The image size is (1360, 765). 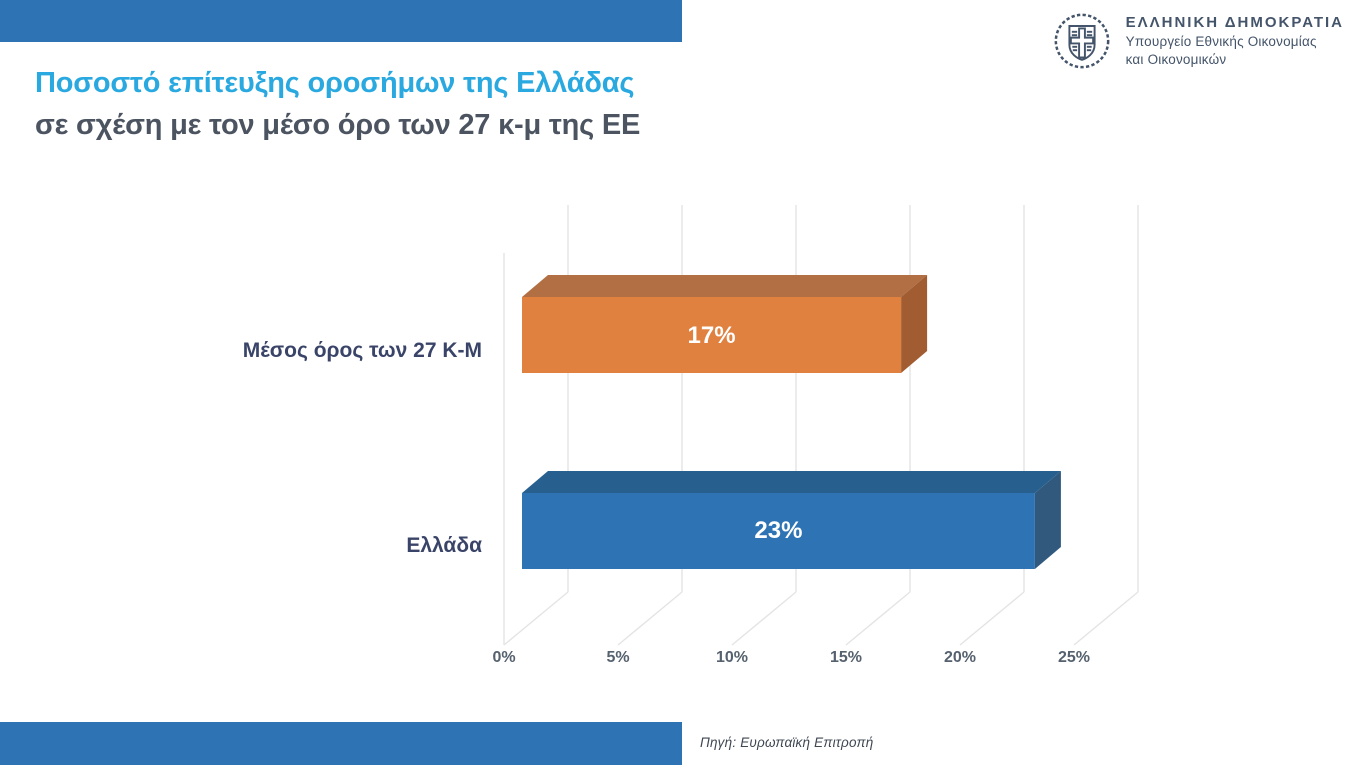 What do you see at coordinates (914, 324) in the screenshot?
I see `bar-eu-average-side-face` at bounding box center [914, 324].